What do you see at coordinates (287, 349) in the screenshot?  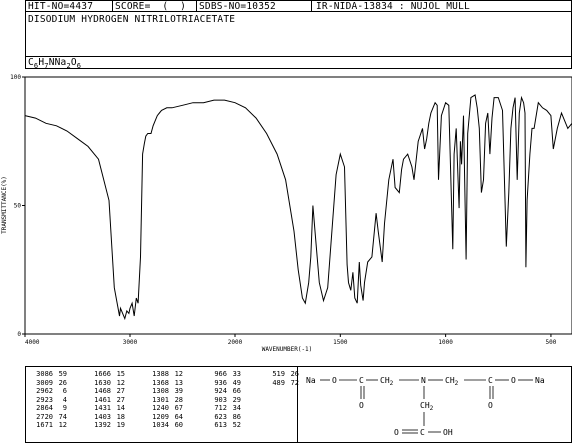 I see `x-axis-label: WAVENUMBER(-1)` at bounding box center [287, 349].